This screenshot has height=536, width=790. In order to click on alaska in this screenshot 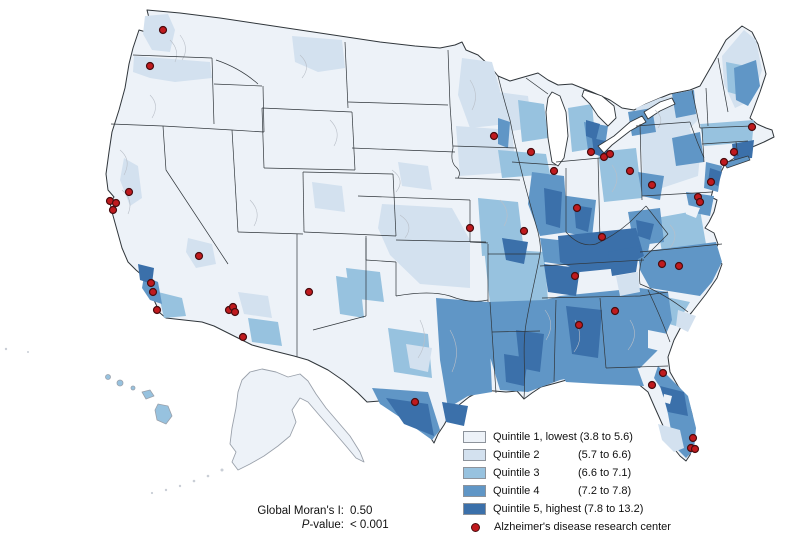, I will do `click(297, 419)`.